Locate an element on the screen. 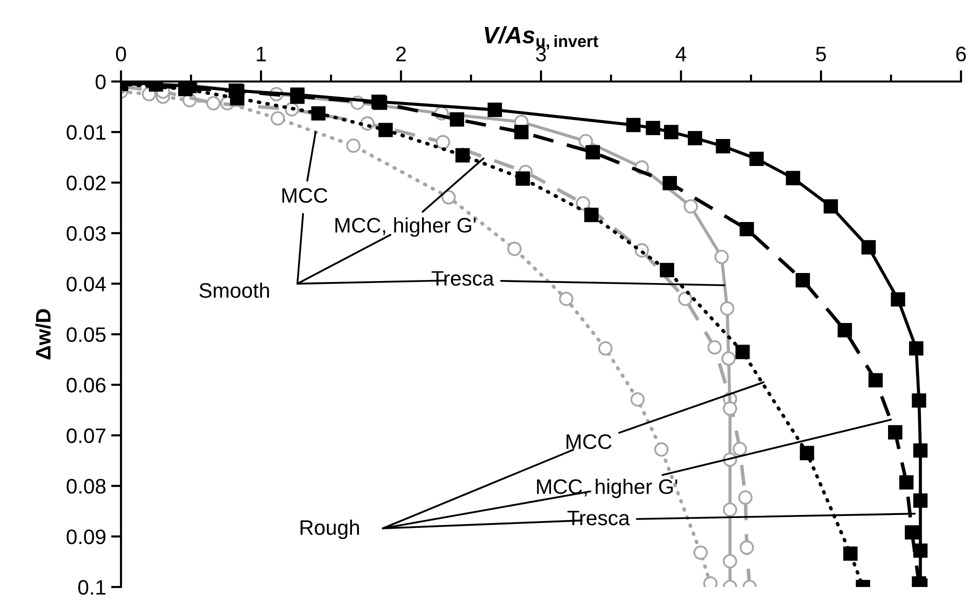 This screenshot has width=968, height=603. y-tick-label: 0.05 is located at coordinates (86, 334).